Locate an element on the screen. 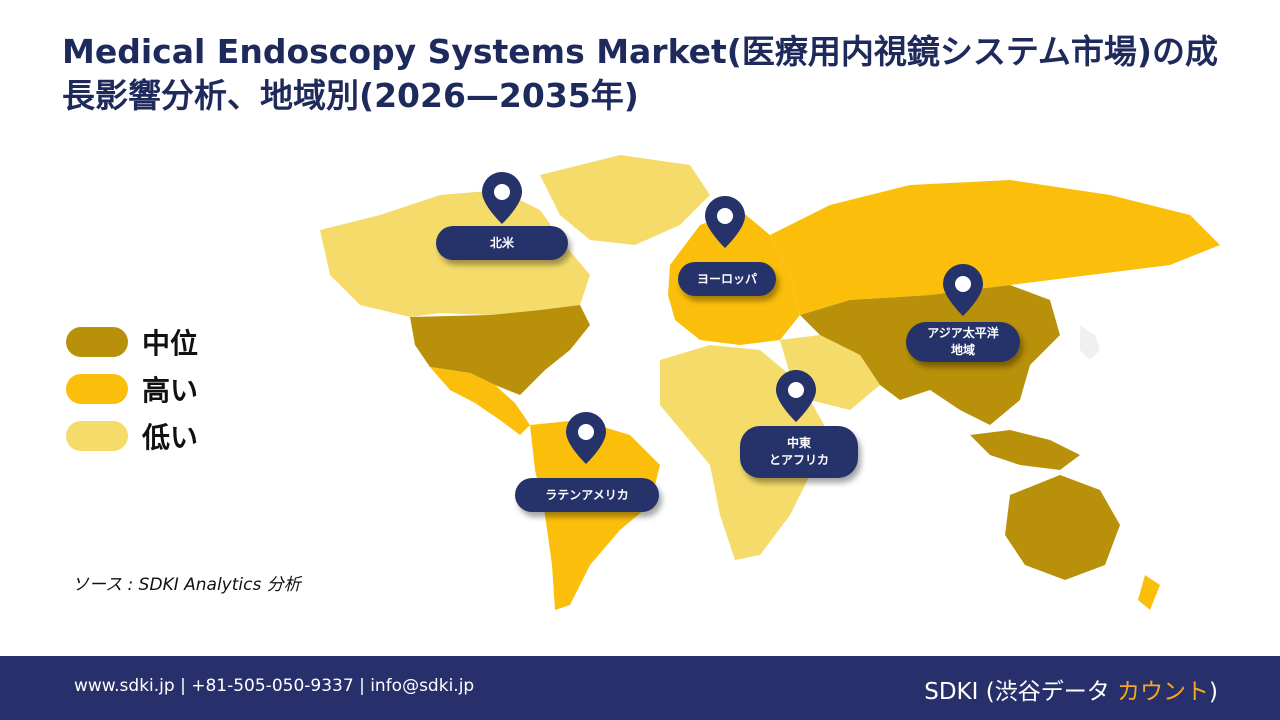 The width and height of the screenshot is (1280, 720). brand-prefix: SDKI (渋谷データ is located at coordinates (1021, 692).